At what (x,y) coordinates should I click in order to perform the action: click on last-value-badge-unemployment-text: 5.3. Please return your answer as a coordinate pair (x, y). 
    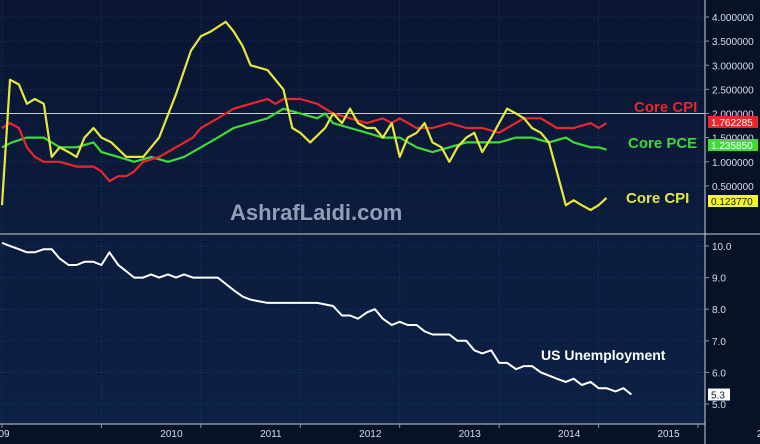
    Looking at the image, I should click on (718, 396).